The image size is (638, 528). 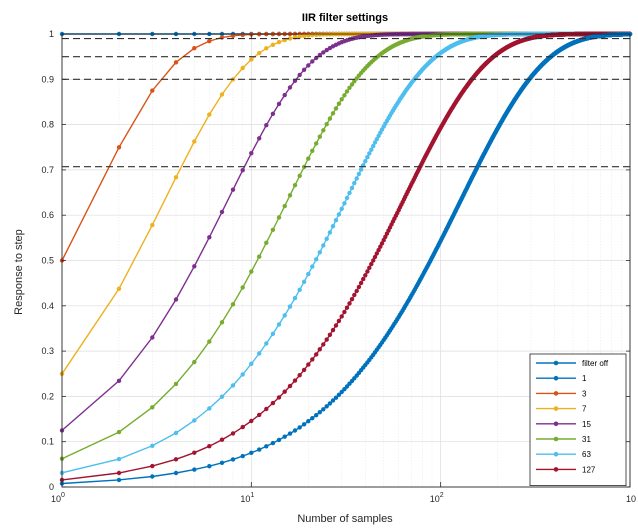 I want to click on chart-title: IIR filter settings, so click(x=345, y=18).